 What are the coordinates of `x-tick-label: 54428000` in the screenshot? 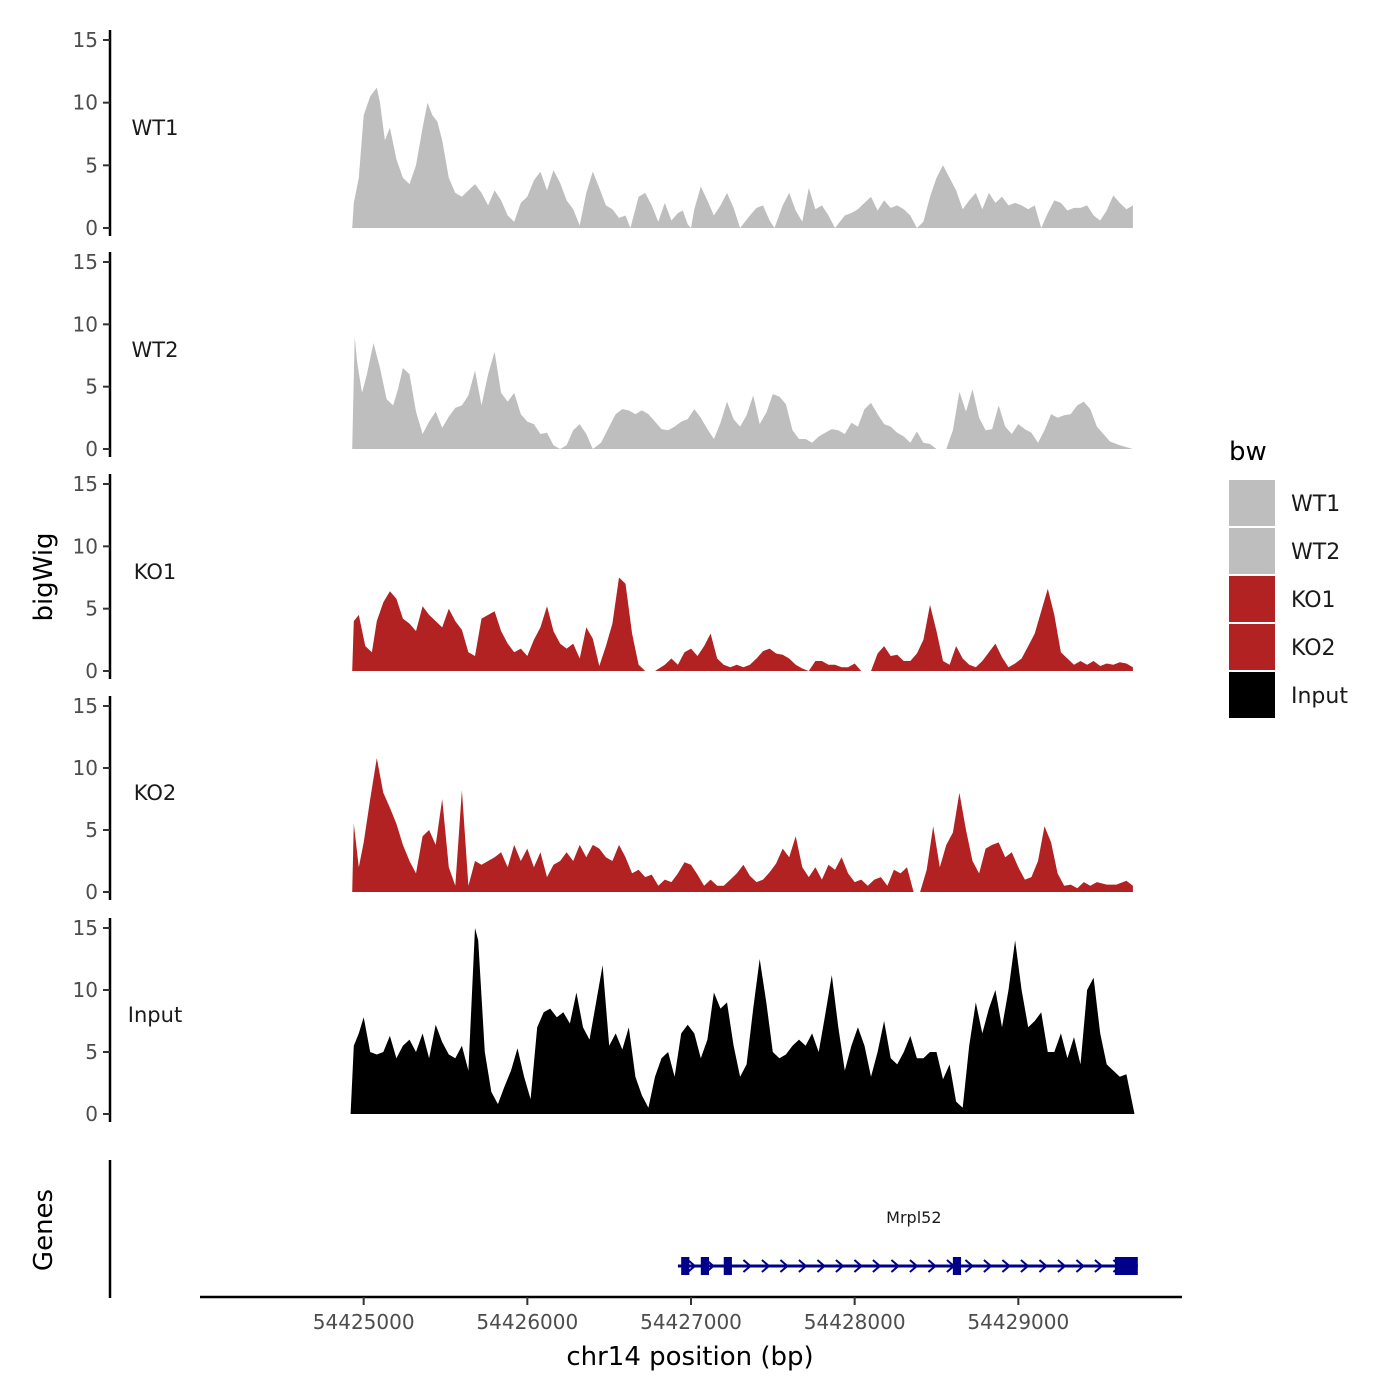 It's located at (855, 1322).